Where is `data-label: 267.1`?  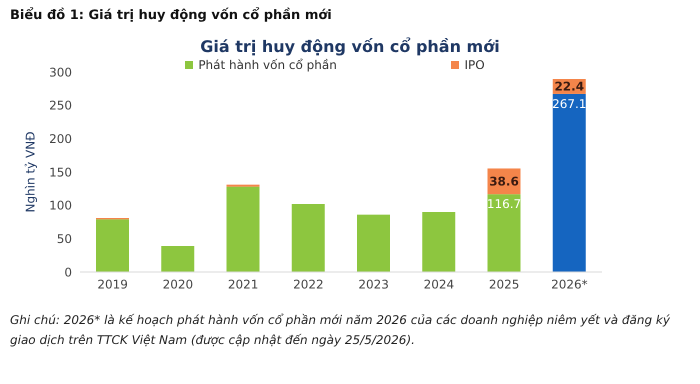 data-label: 267.1 is located at coordinates (569, 103).